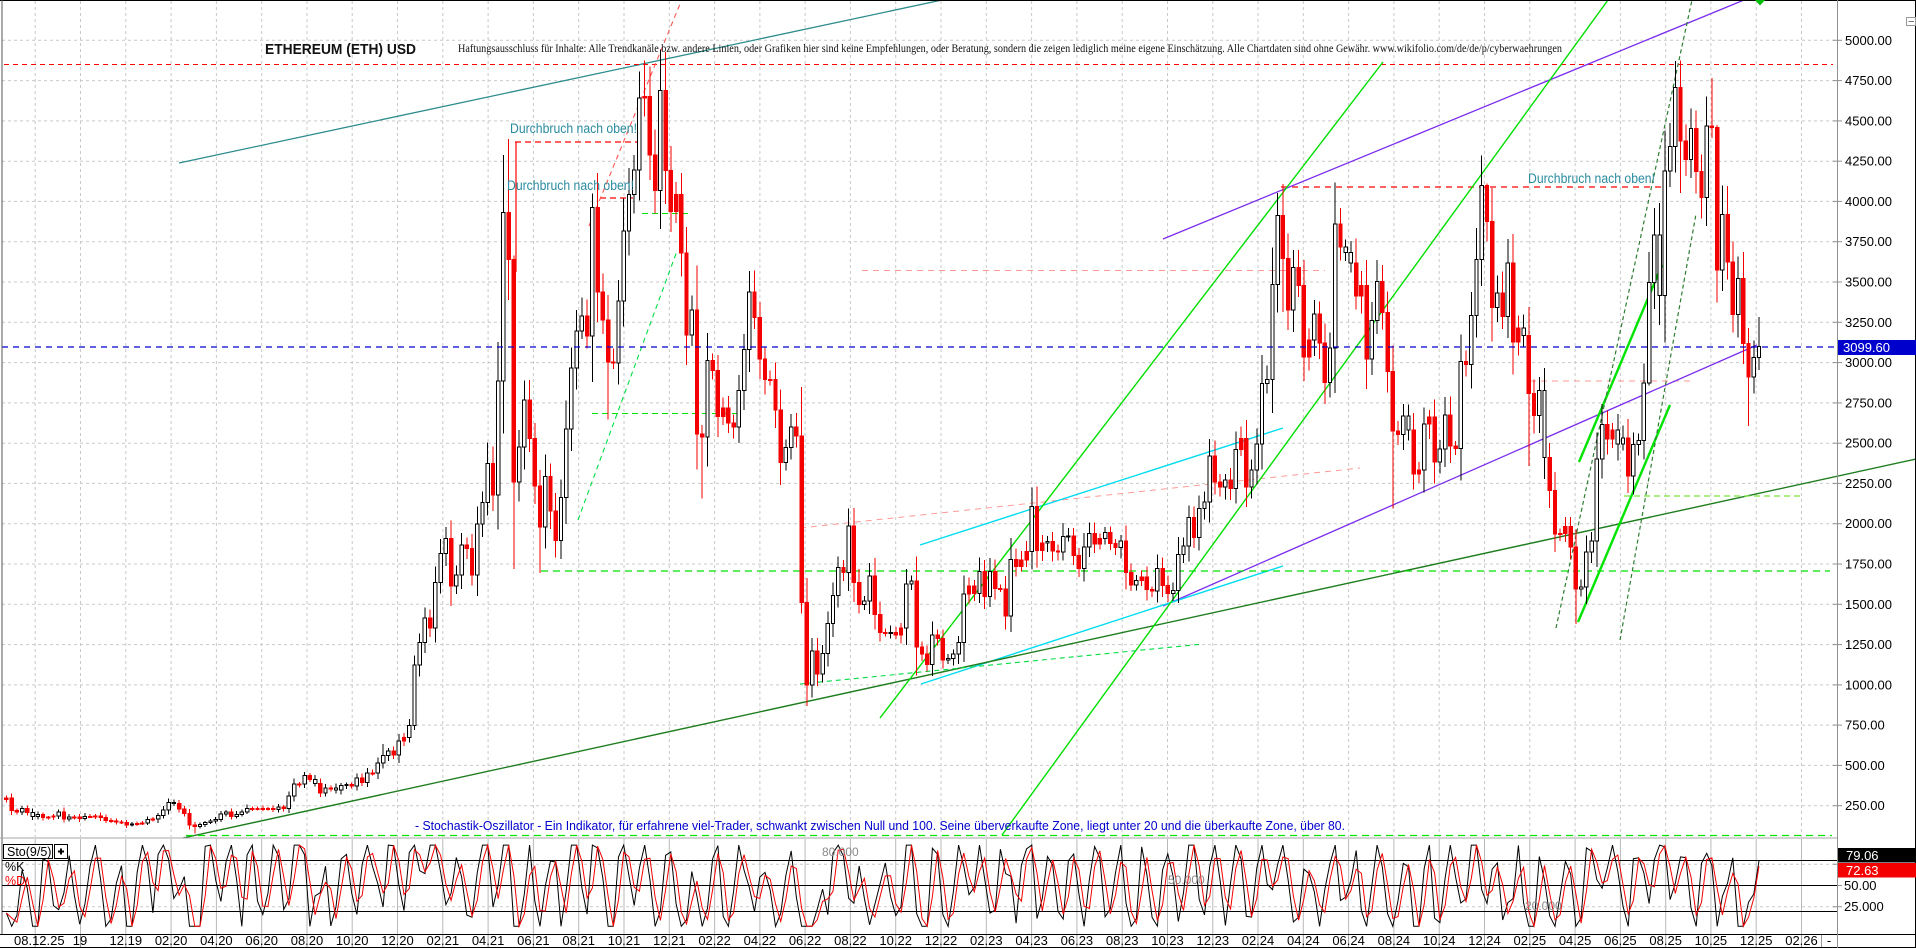 The width and height of the screenshot is (1916, 948). What do you see at coordinates (941, 940) in the screenshot?
I see `svg-text: 12.22` at bounding box center [941, 940].